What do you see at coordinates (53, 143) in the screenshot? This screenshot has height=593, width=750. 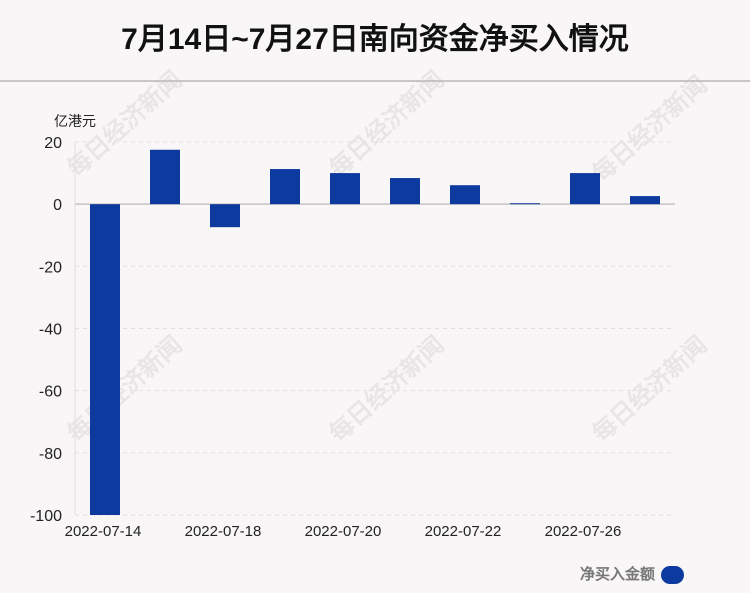 I see `y-tick-label: 20` at bounding box center [53, 143].